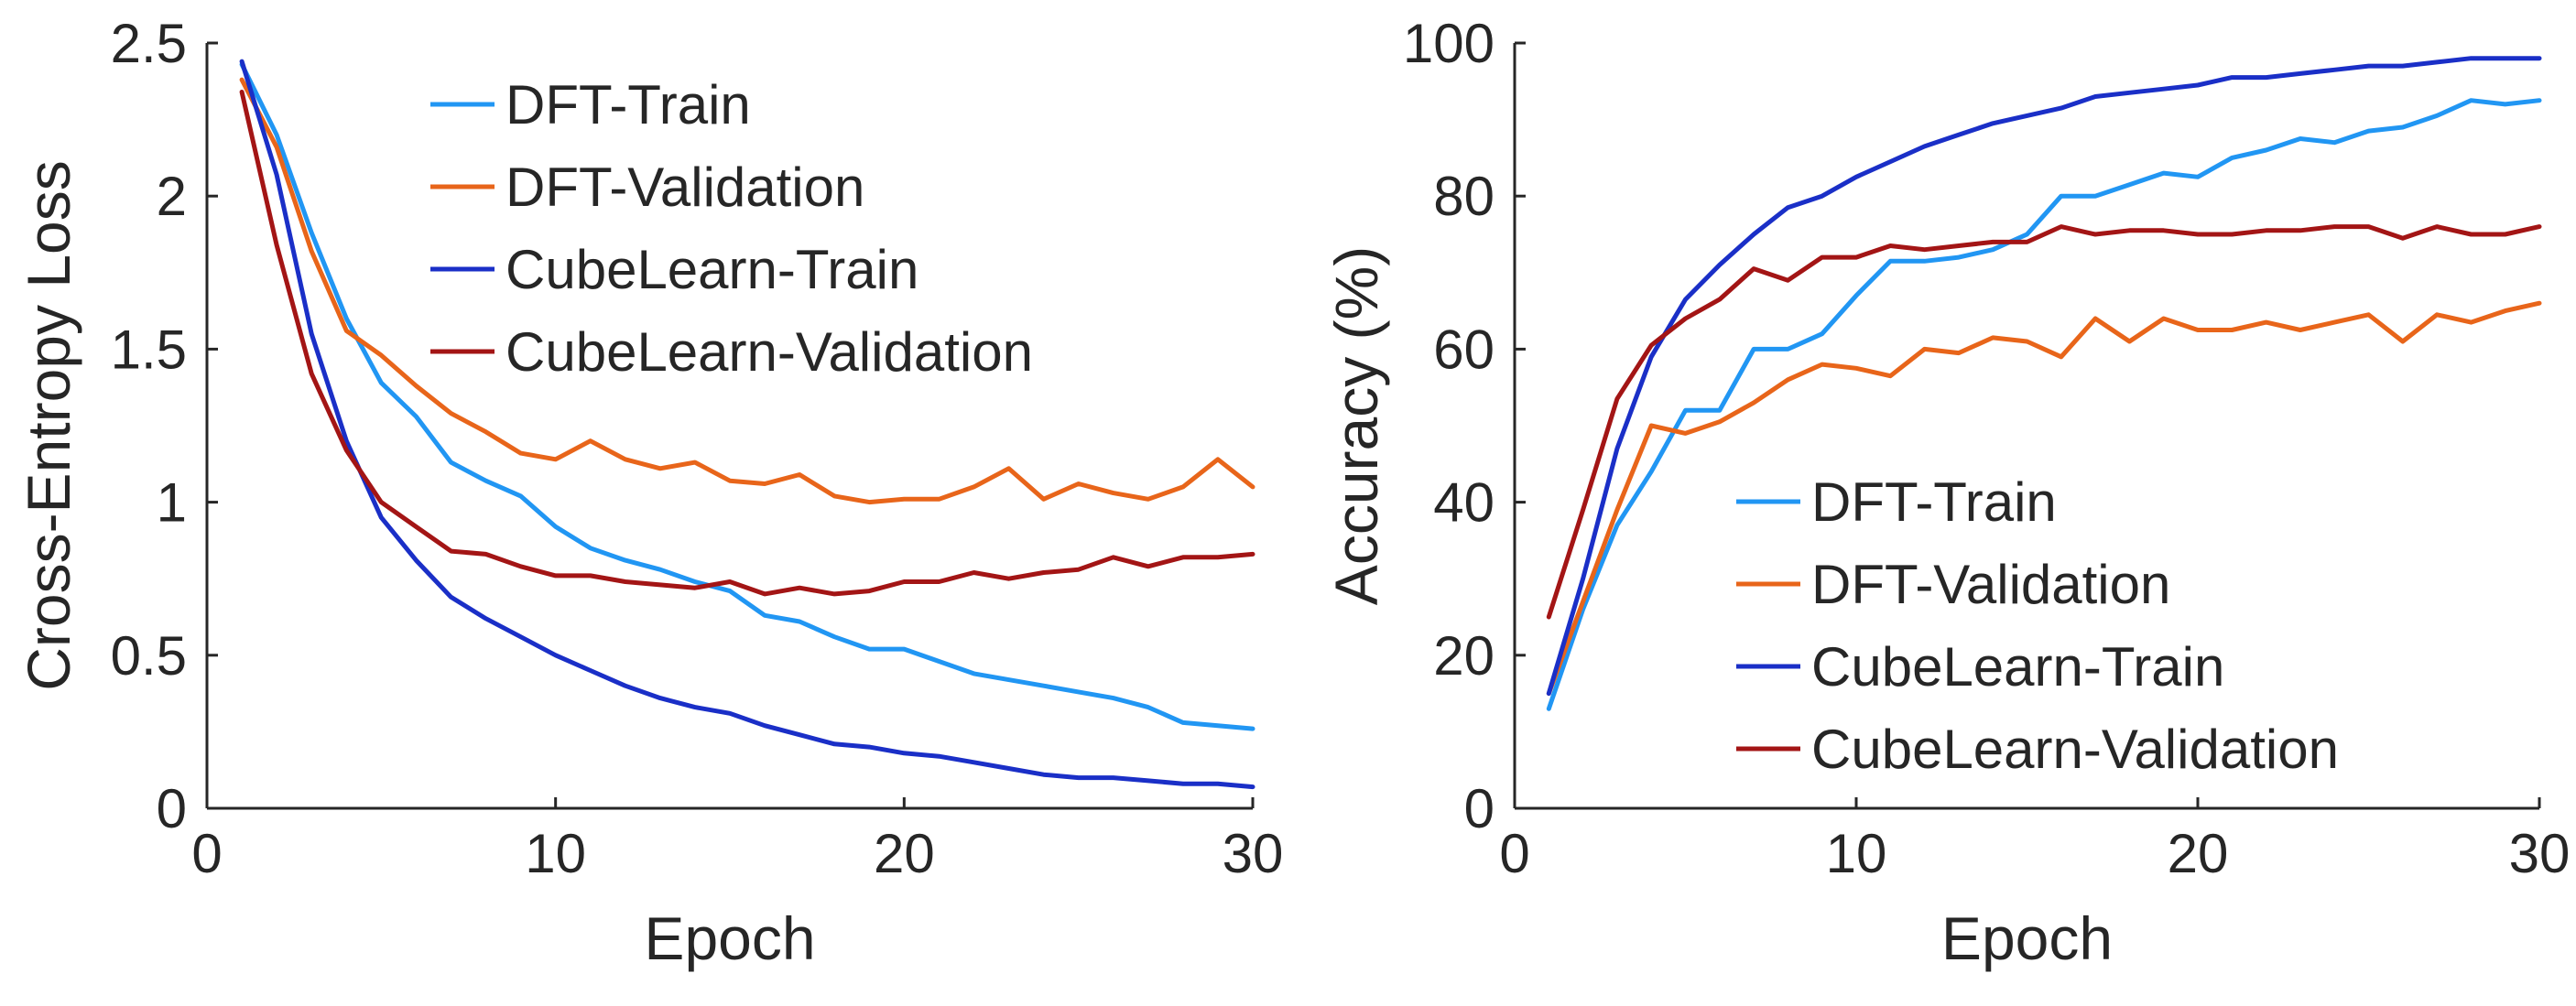 This screenshot has width=2576, height=1006. Describe the element at coordinates (1253, 853) in the screenshot. I see `loss-x-tick-label: 30` at that location.